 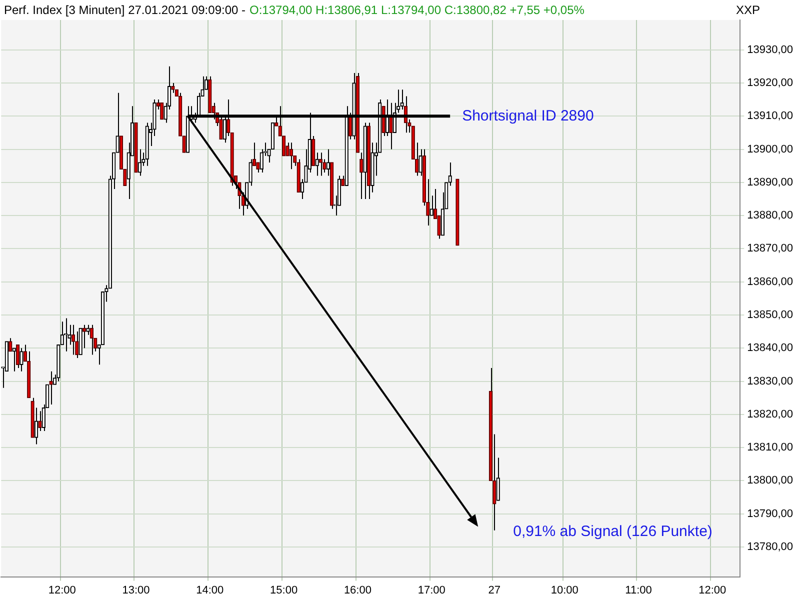 I want to click on y-axis-title: XXP, so click(x=748, y=10).